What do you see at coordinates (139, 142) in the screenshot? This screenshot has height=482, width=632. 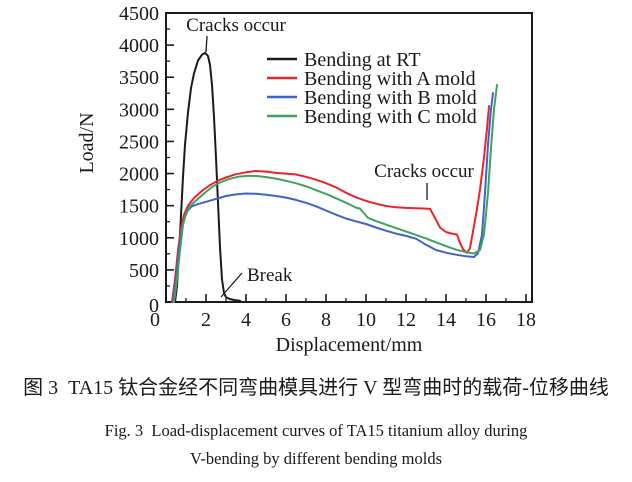 I see `y-tick-label: 2500` at bounding box center [139, 142].